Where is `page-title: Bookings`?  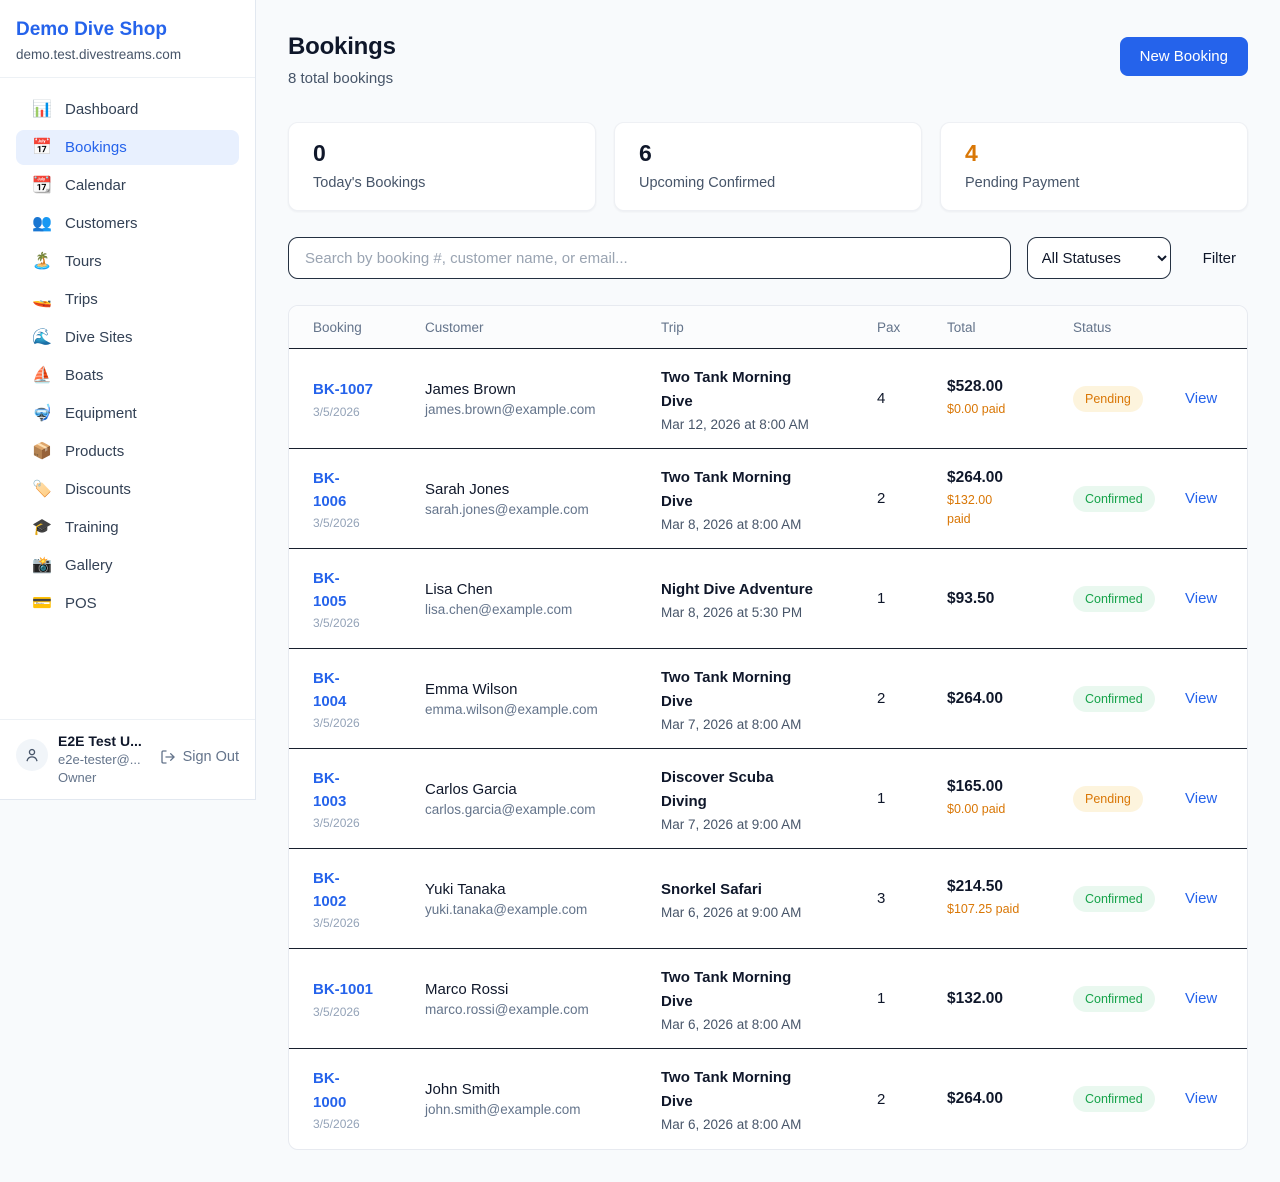
page-title: Bookings is located at coordinates (342, 46).